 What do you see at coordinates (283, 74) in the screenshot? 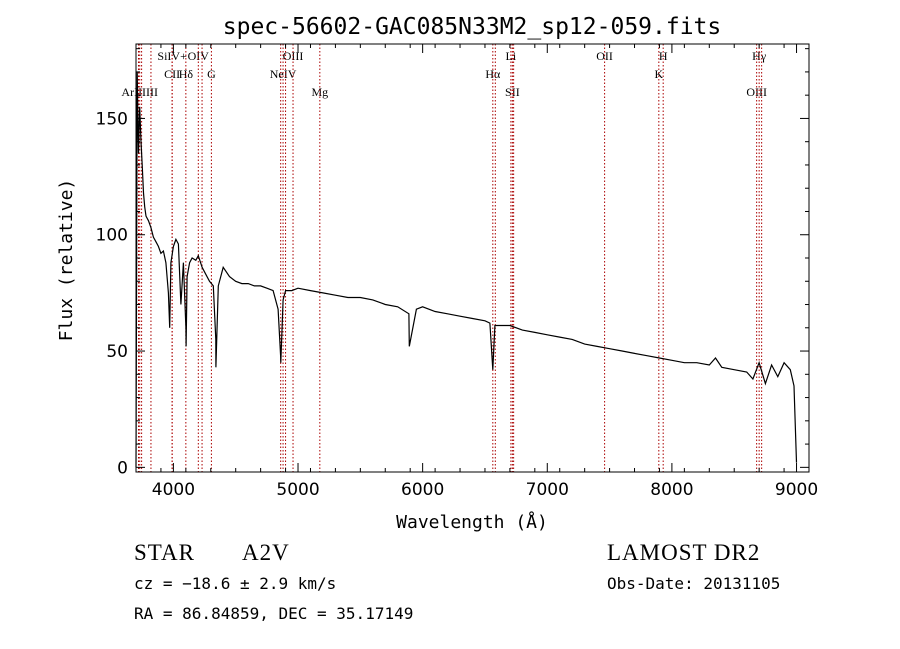
I see `line-label-middle-3: NeIV` at bounding box center [283, 74].